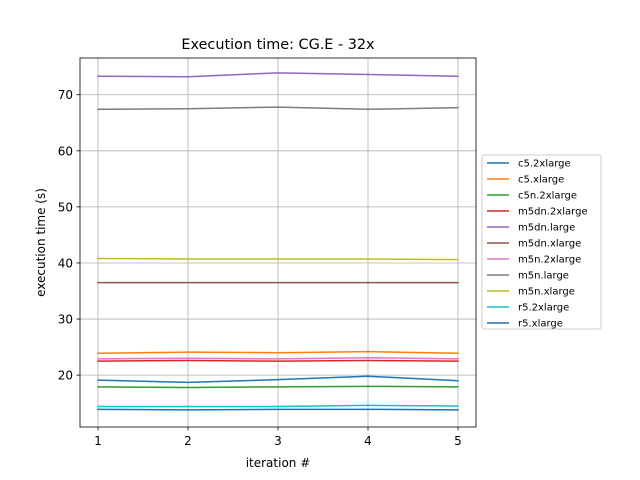 This screenshot has width=640, height=480. What do you see at coordinates (98, 441) in the screenshot?
I see `x-tick-label: 1` at bounding box center [98, 441].